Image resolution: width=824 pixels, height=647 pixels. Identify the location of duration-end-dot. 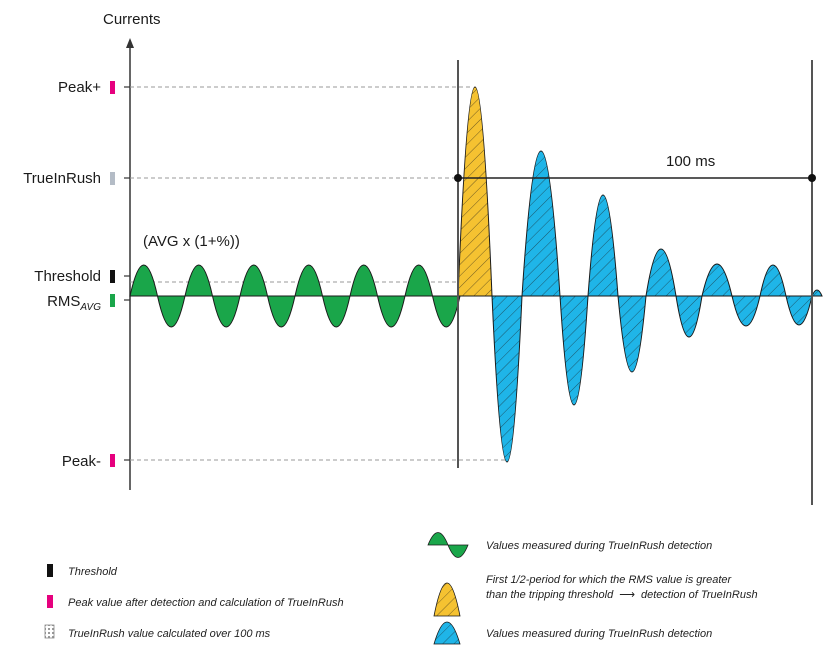
(812, 178).